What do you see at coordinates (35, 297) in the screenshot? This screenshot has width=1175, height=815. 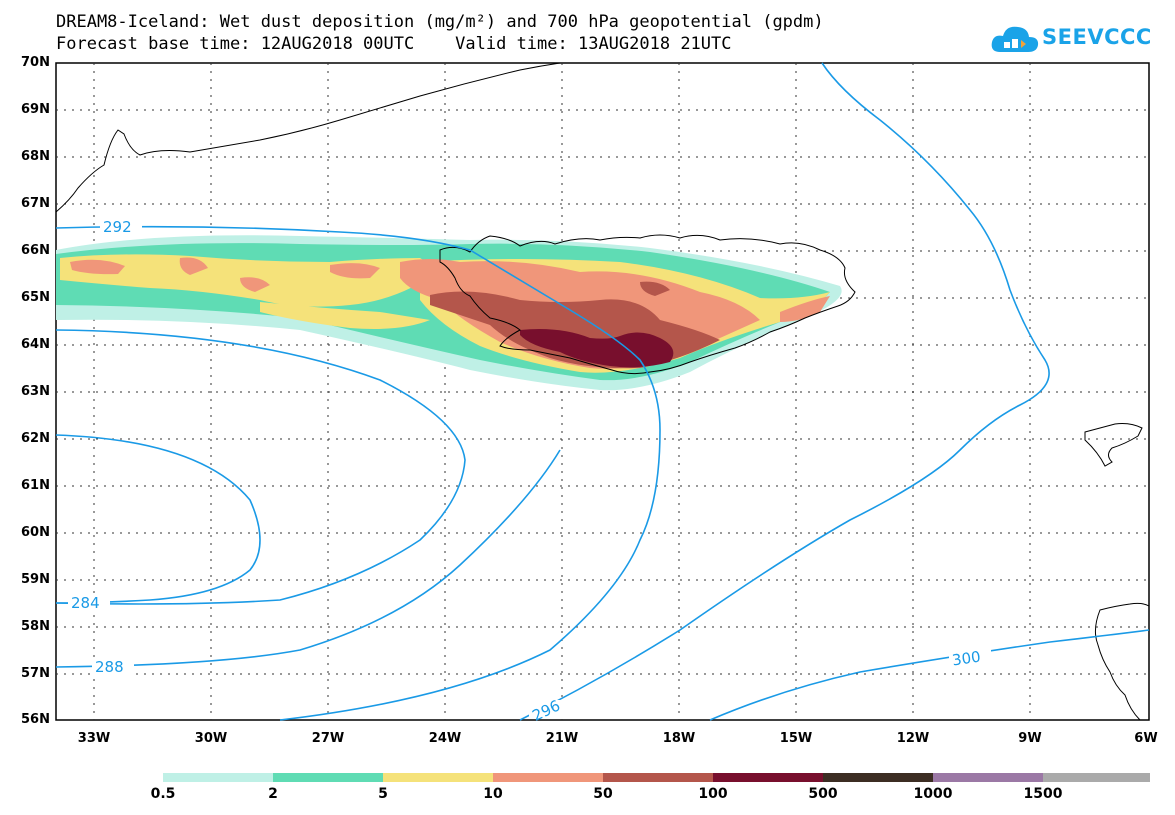 I see `lat-label: 65N` at bounding box center [35, 297].